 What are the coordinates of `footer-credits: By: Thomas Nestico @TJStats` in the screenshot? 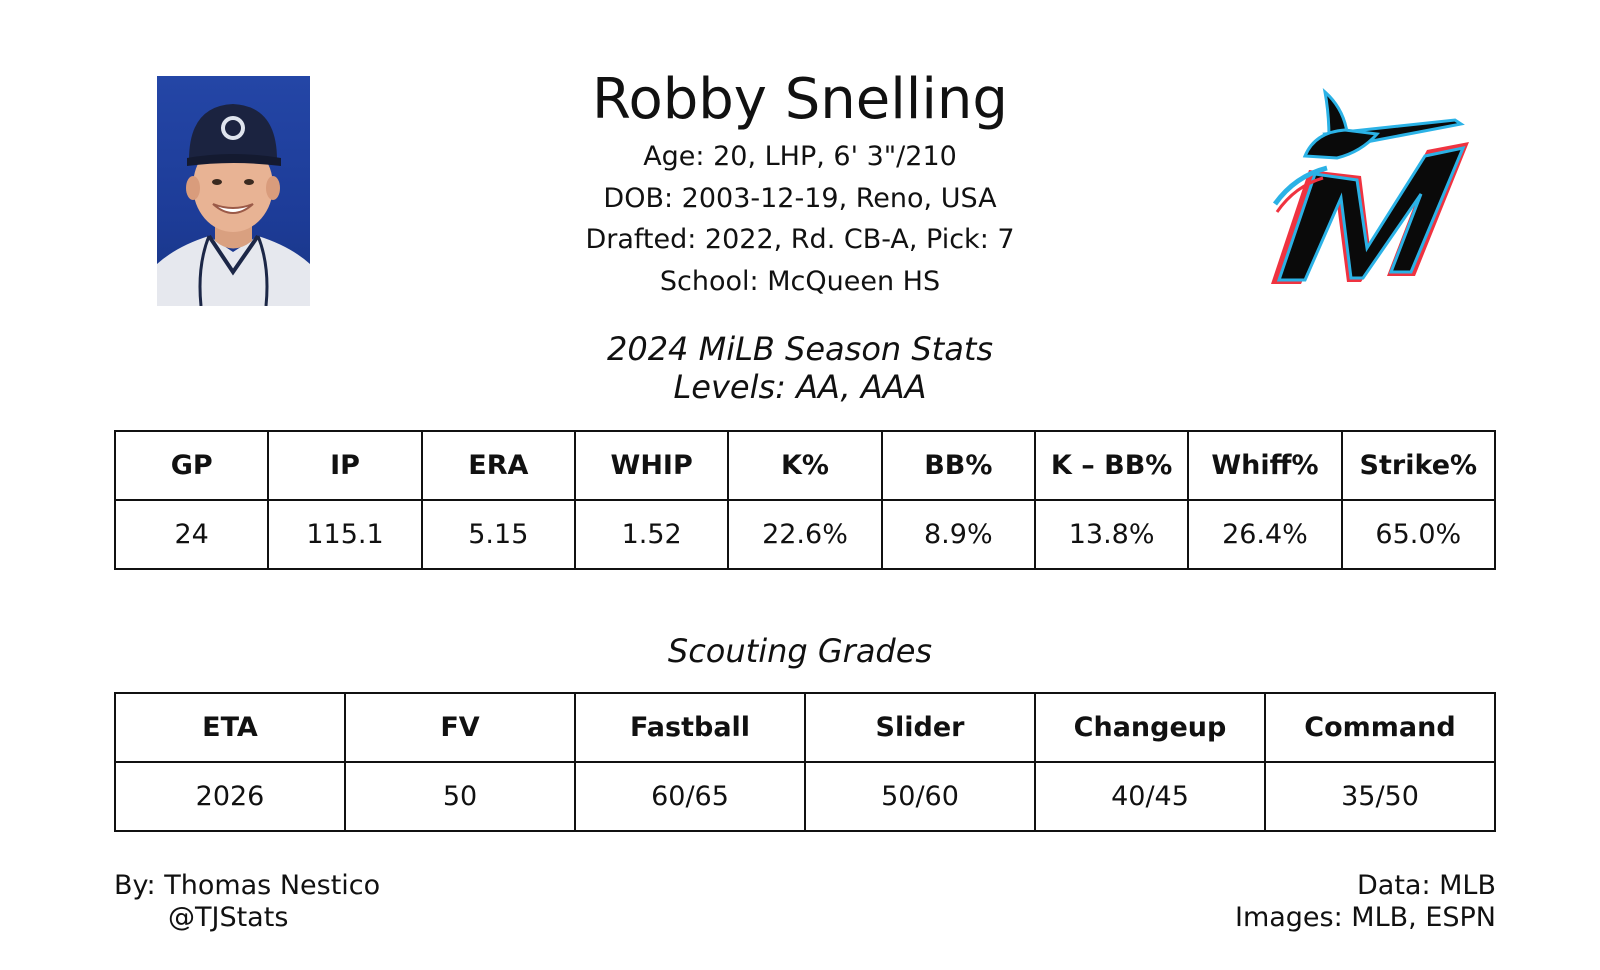 It's located at (247, 902).